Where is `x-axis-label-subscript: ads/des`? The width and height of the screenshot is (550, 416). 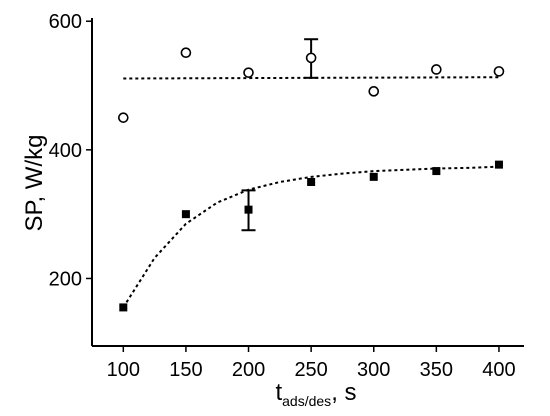 x-axis-label-subscript: ads/des is located at coordinates (306, 401).